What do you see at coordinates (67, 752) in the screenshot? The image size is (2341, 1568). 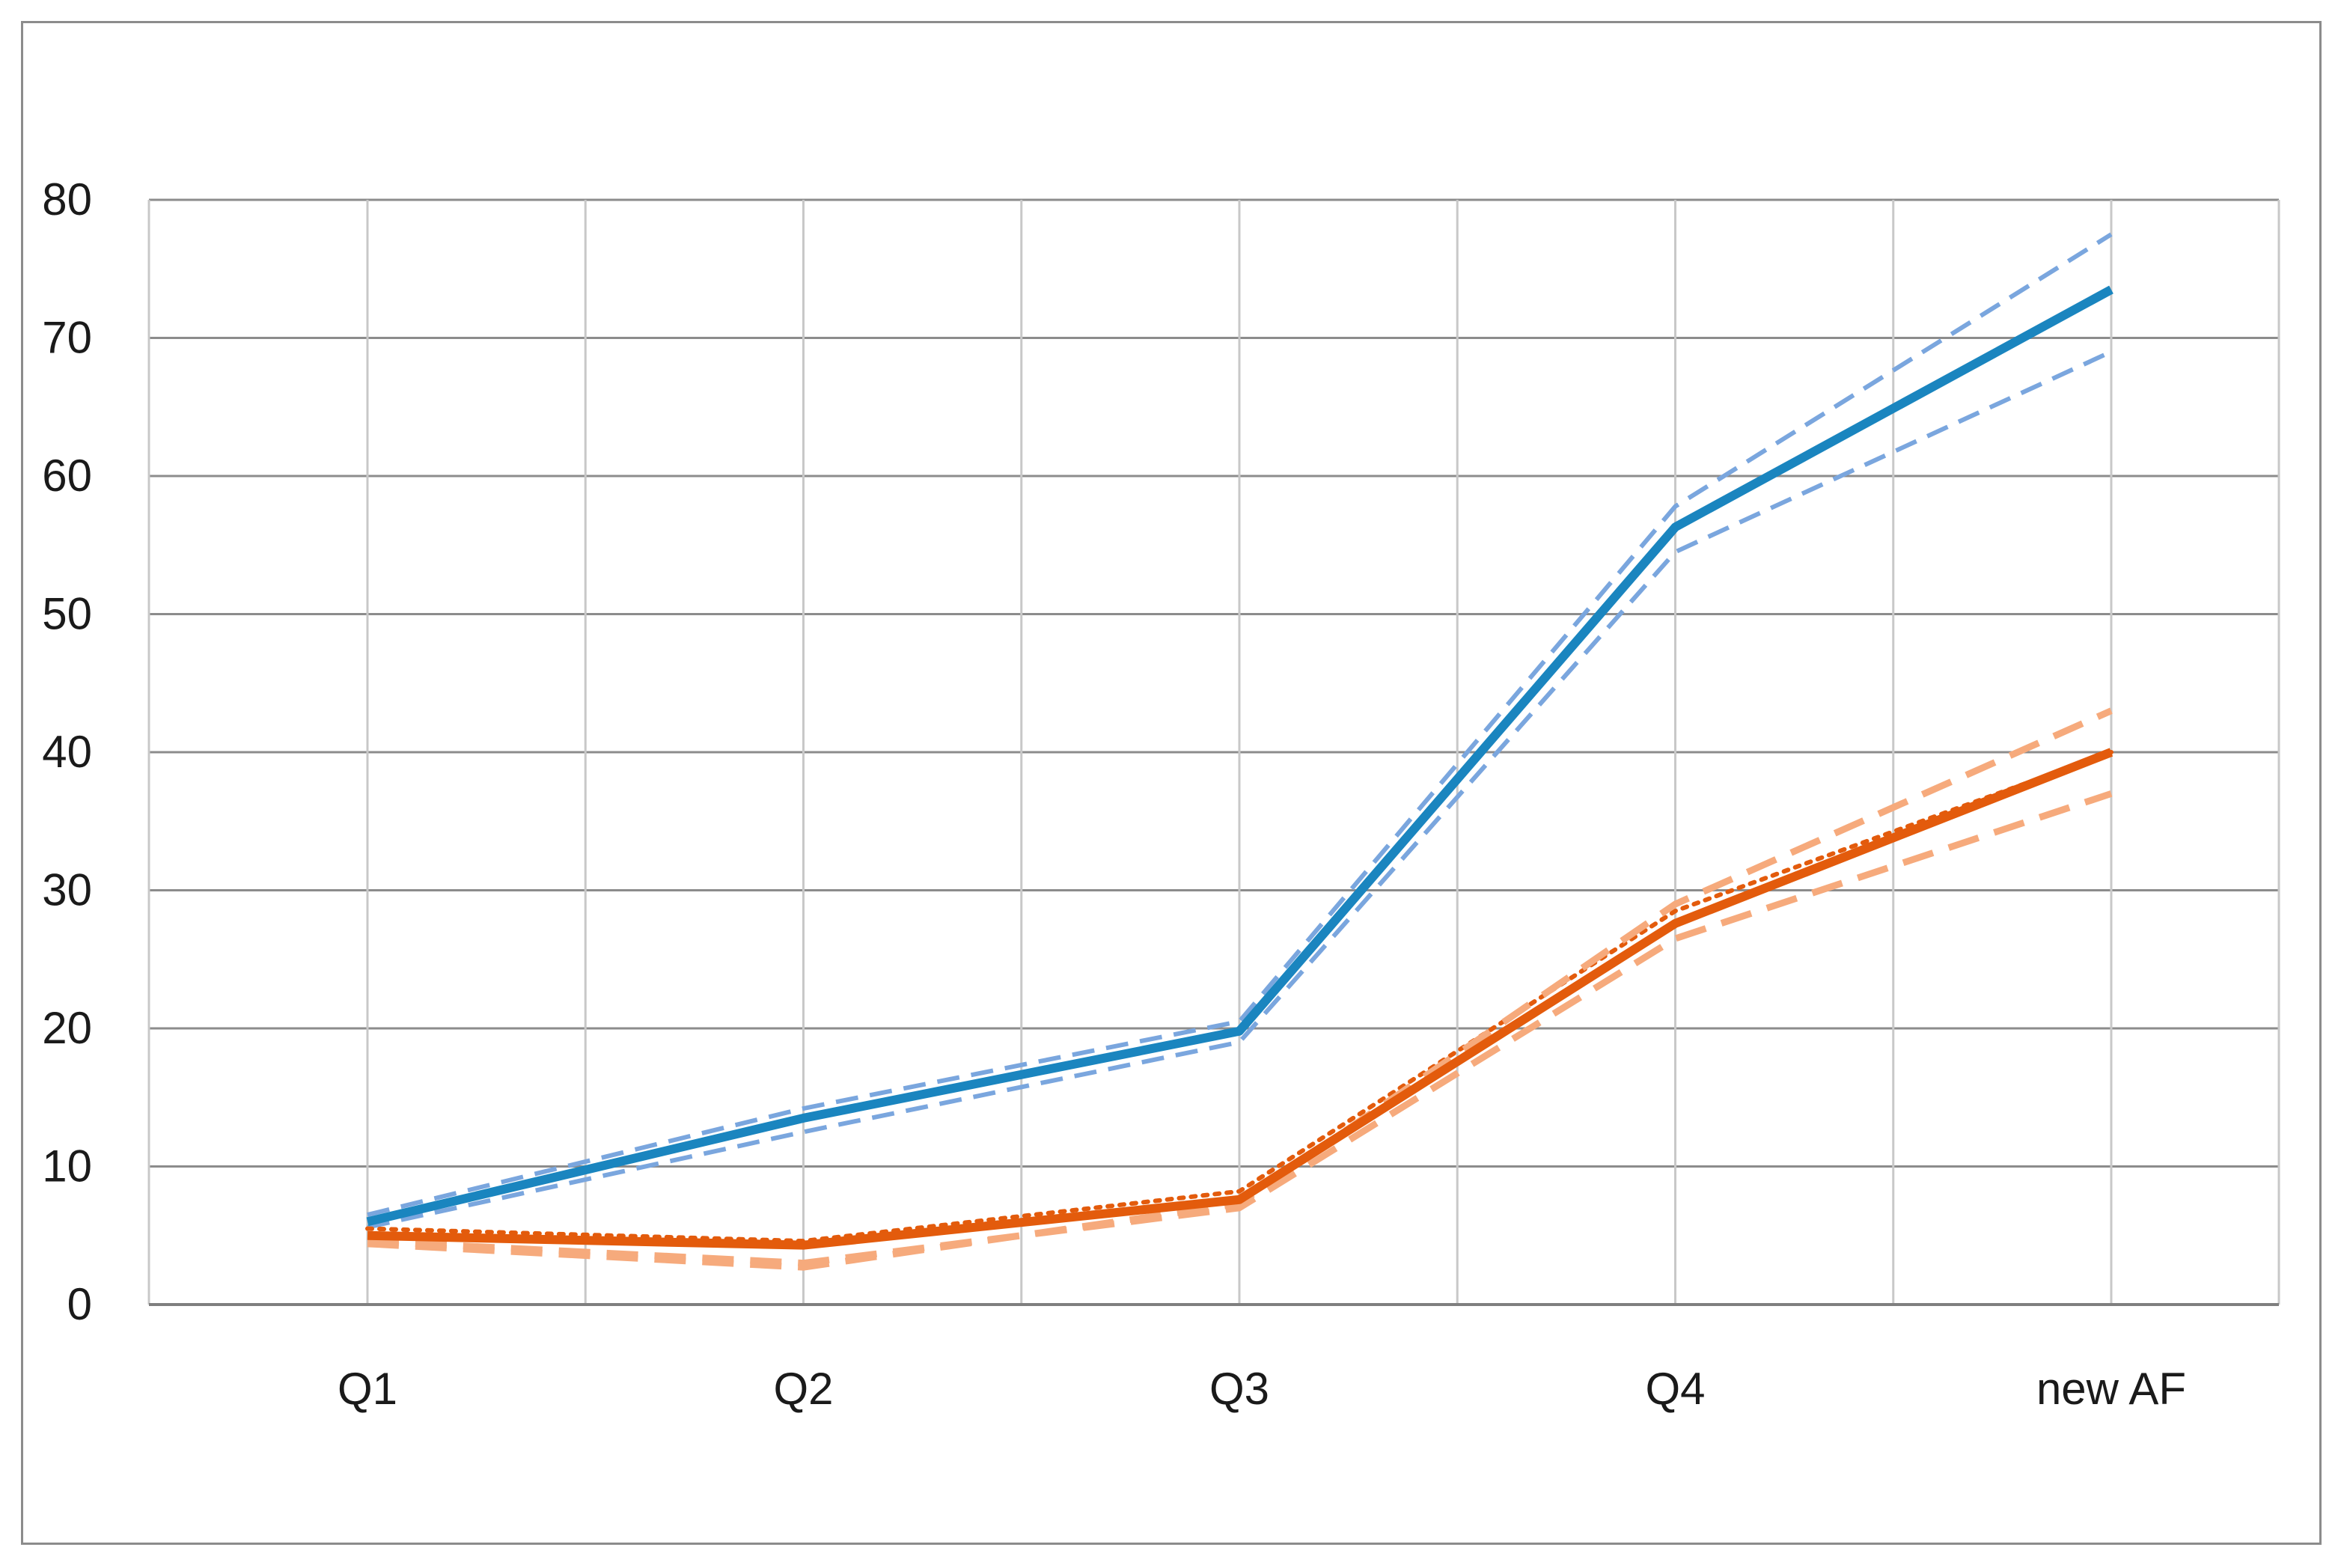 I see `y-tick-label: 40` at bounding box center [67, 752].